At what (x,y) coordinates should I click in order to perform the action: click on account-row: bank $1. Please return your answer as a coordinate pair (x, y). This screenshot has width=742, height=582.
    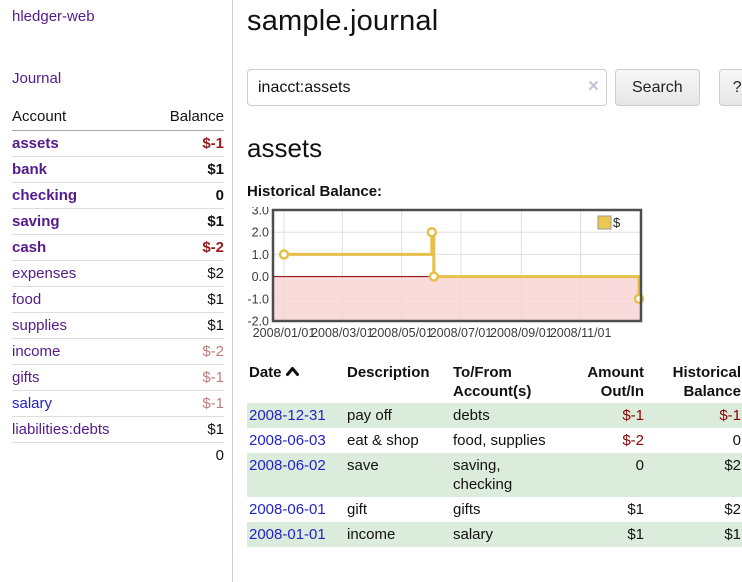
    Looking at the image, I should click on (118, 169).